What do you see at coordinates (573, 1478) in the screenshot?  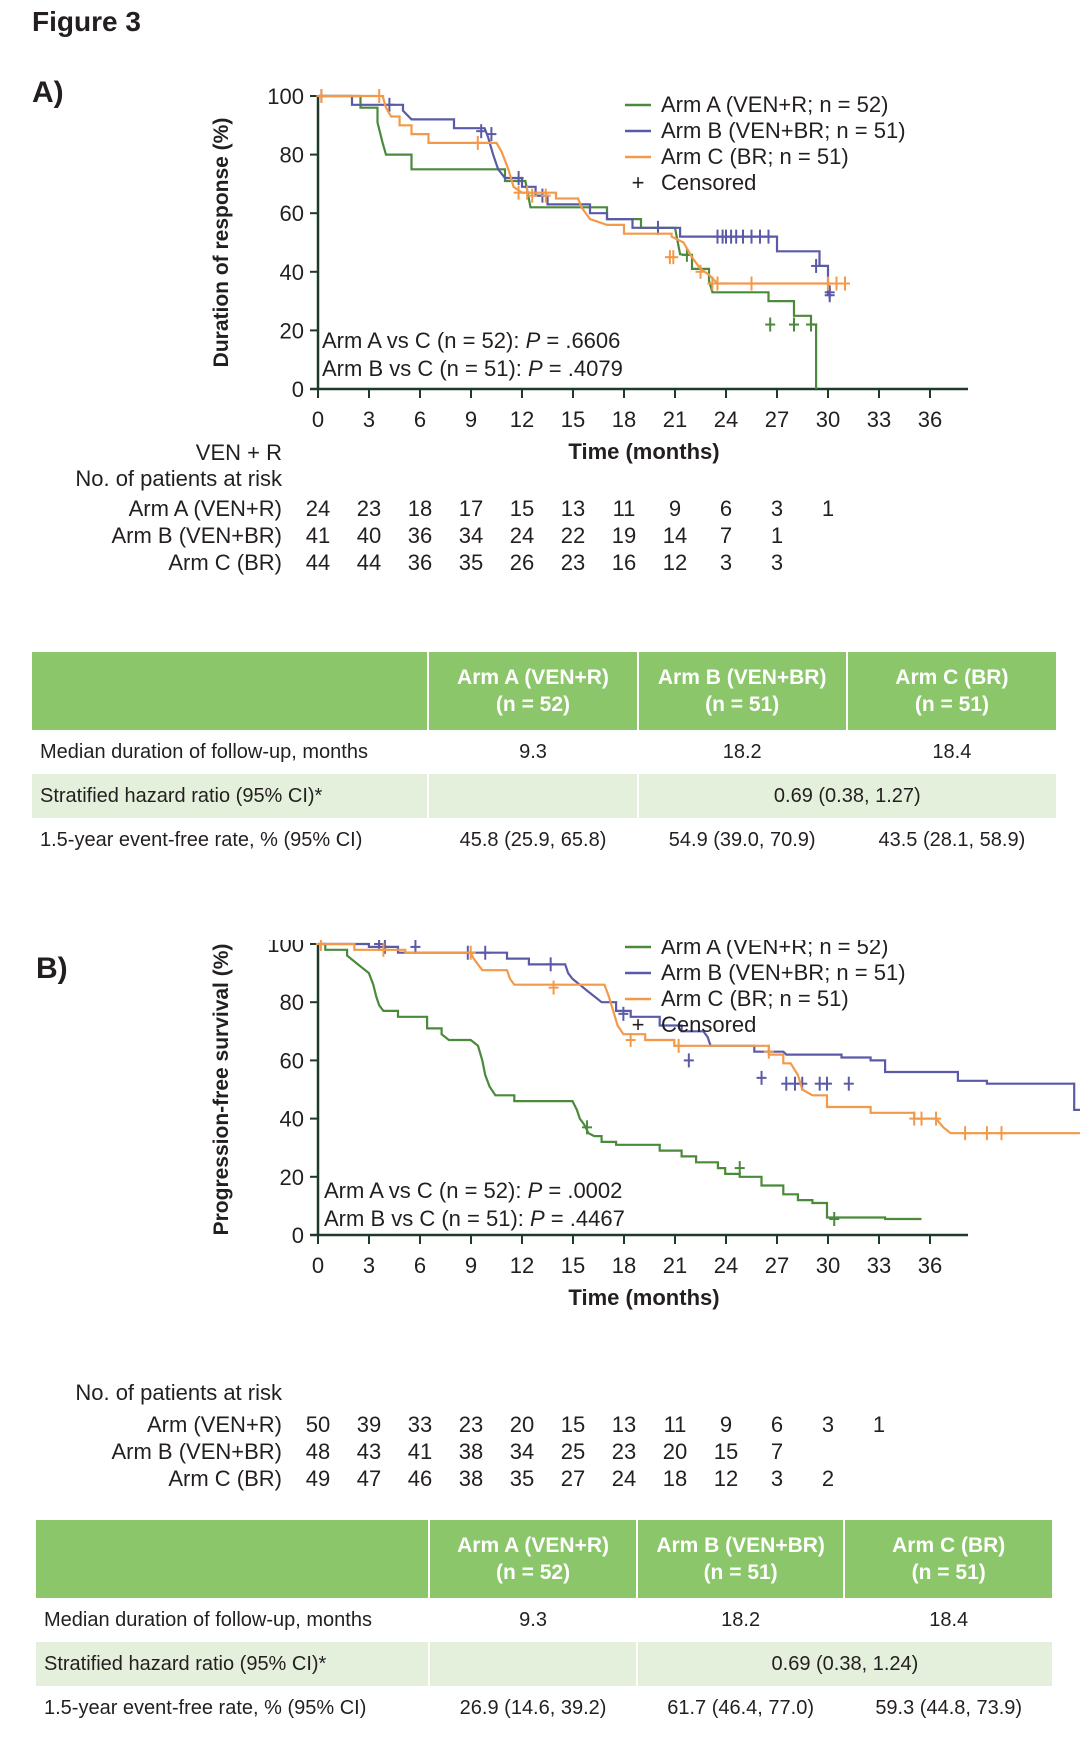 I see `risk-value: 27` at bounding box center [573, 1478].